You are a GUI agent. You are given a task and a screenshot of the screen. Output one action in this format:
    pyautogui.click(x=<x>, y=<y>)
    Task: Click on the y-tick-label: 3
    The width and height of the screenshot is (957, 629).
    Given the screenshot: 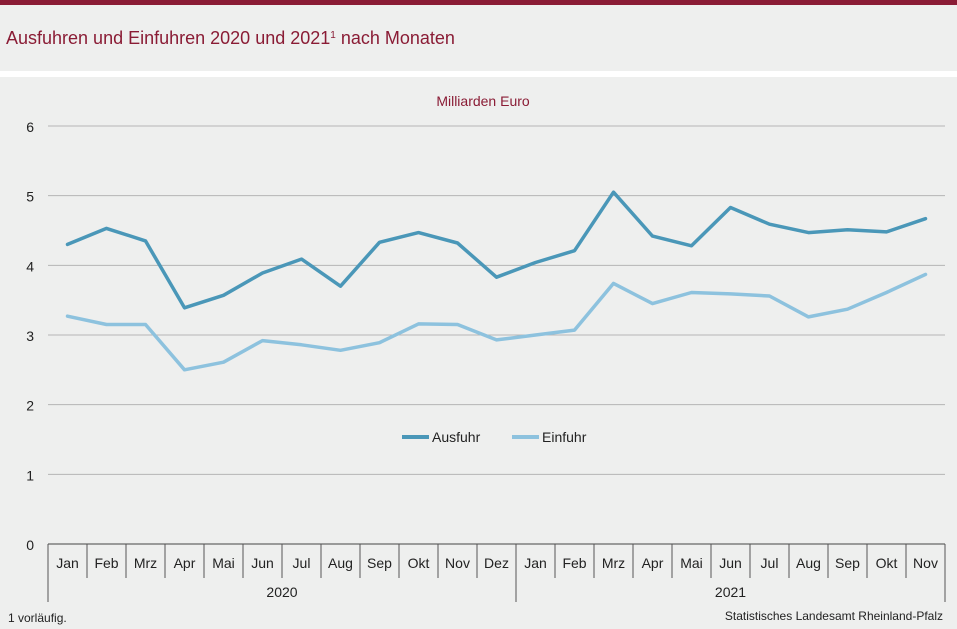 What is the action you would take?
    pyautogui.click(x=30, y=336)
    